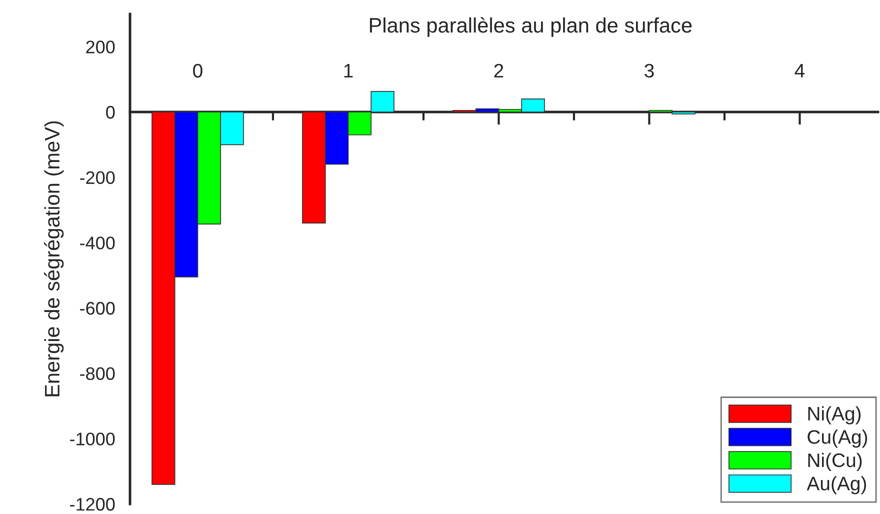  I want to click on legend-label: Ni(Cu), so click(835, 461).